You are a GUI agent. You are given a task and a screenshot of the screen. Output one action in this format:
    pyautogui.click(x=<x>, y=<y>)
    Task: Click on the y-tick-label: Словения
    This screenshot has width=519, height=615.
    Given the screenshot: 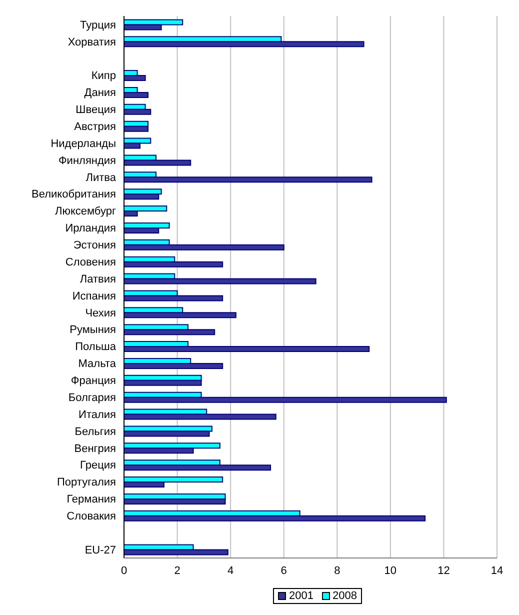 What is the action you would take?
    pyautogui.click(x=90, y=262)
    